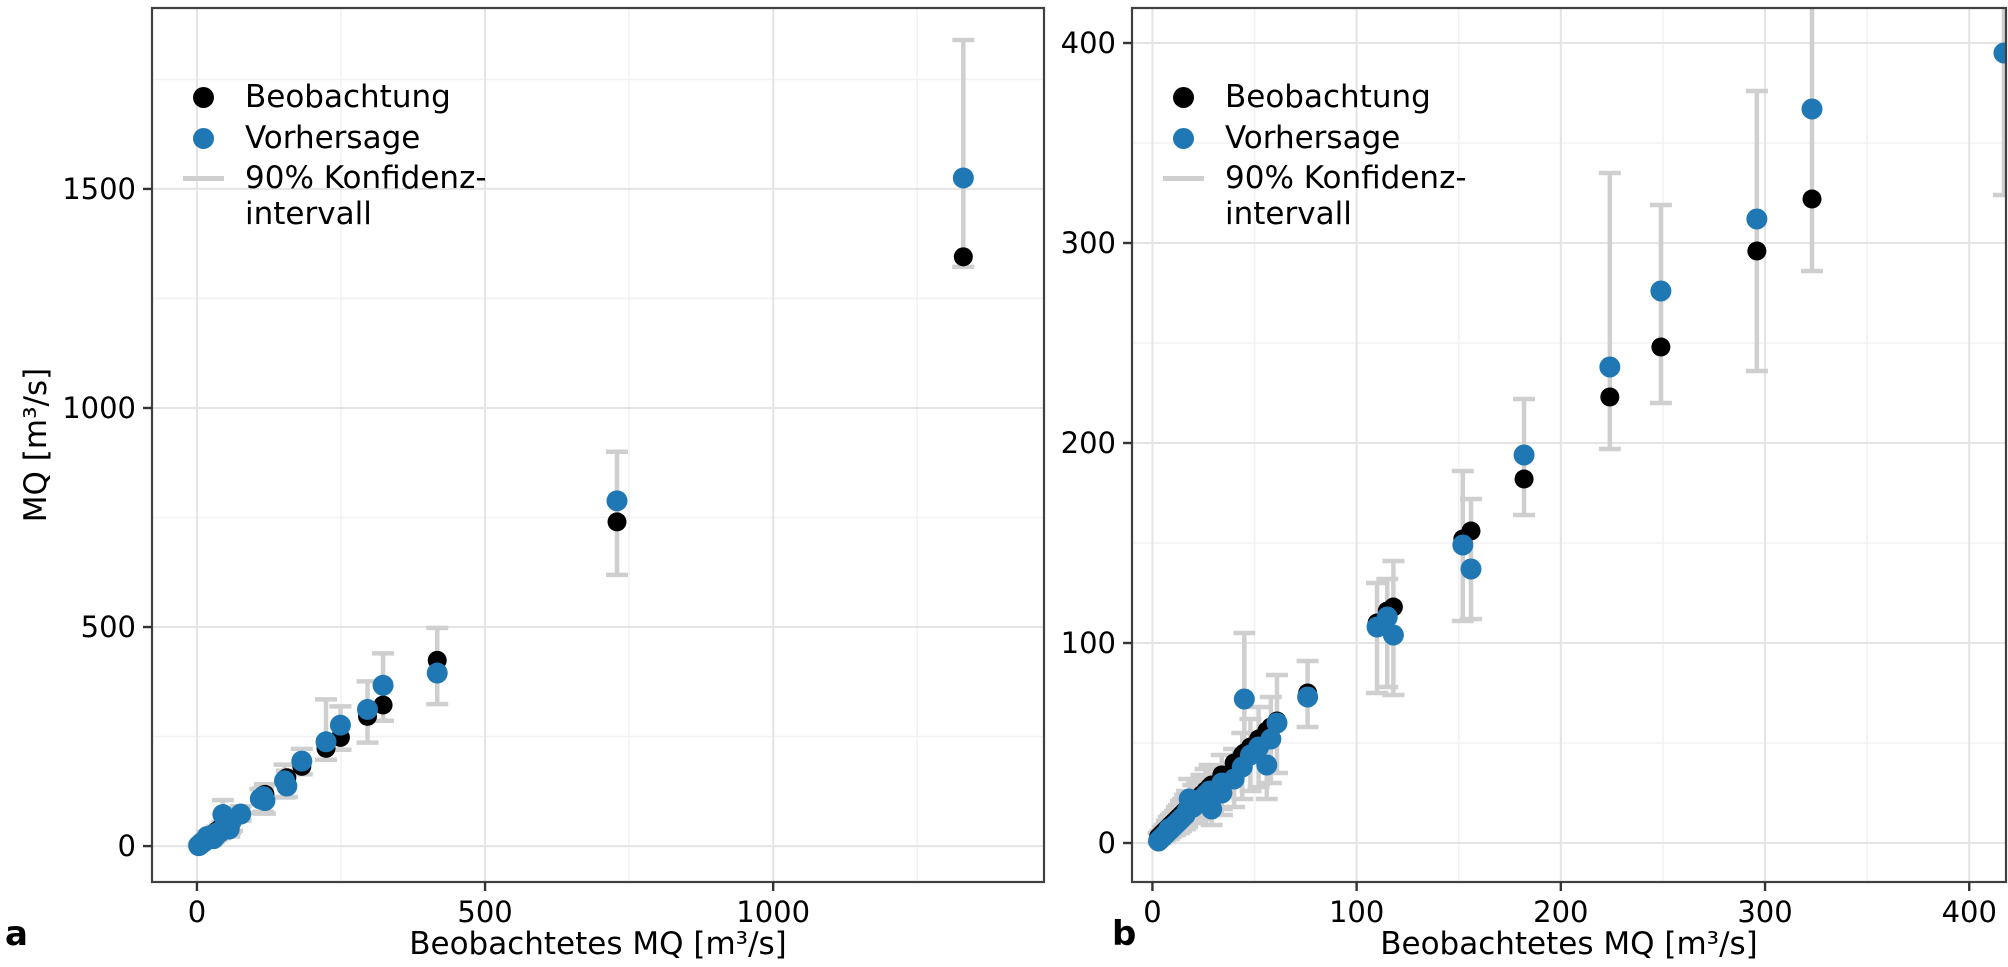 Image resolution: width=2008 pixels, height=967 pixels. What do you see at coordinates (99, 189) in the screenshot?
I see `y-tick-label: 1500` at bounding box center [99, 189].